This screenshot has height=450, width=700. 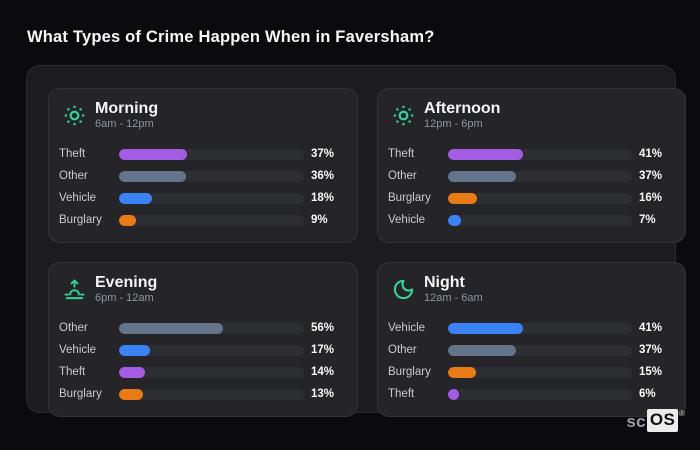 What do you see at coordinates (651, 198) in the screenshot?
I see `percentage-label: 16%` at bounding box center [651, 198].